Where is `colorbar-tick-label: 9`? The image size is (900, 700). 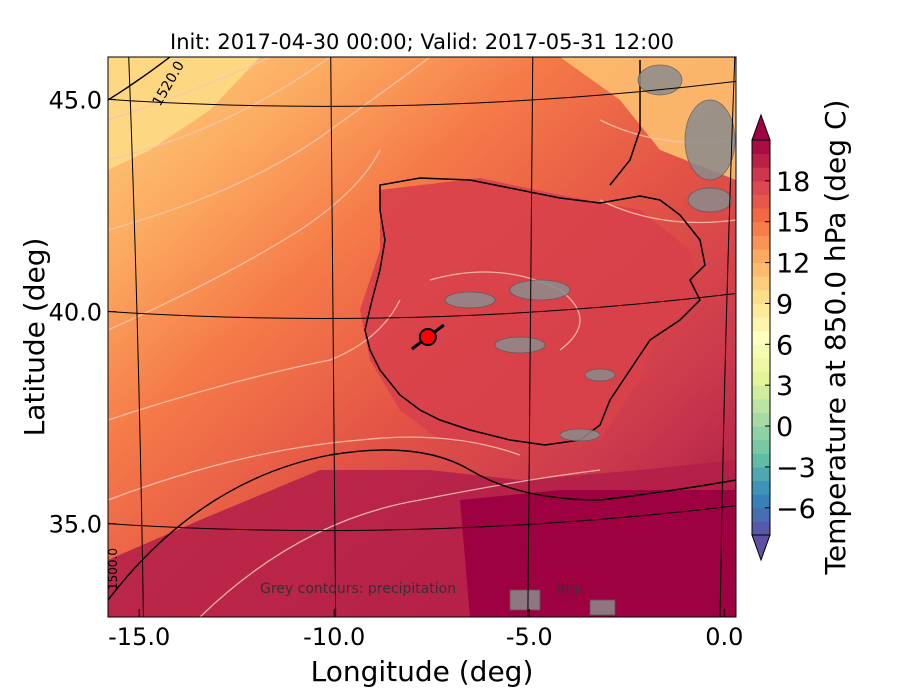
colorbar-tick-label: 9 is located at coordinates (784, 304).